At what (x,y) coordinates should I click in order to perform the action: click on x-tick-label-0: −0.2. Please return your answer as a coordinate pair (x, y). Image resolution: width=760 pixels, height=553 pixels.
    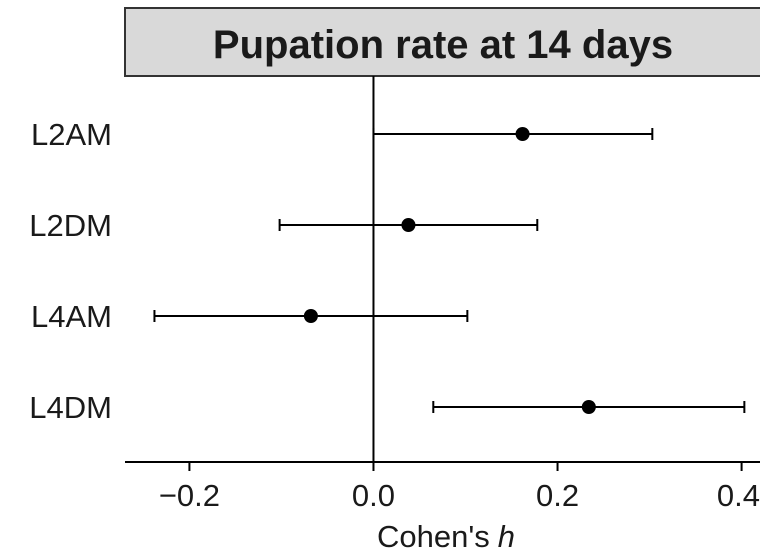
    Looking at the image, I should click on (189, 495).